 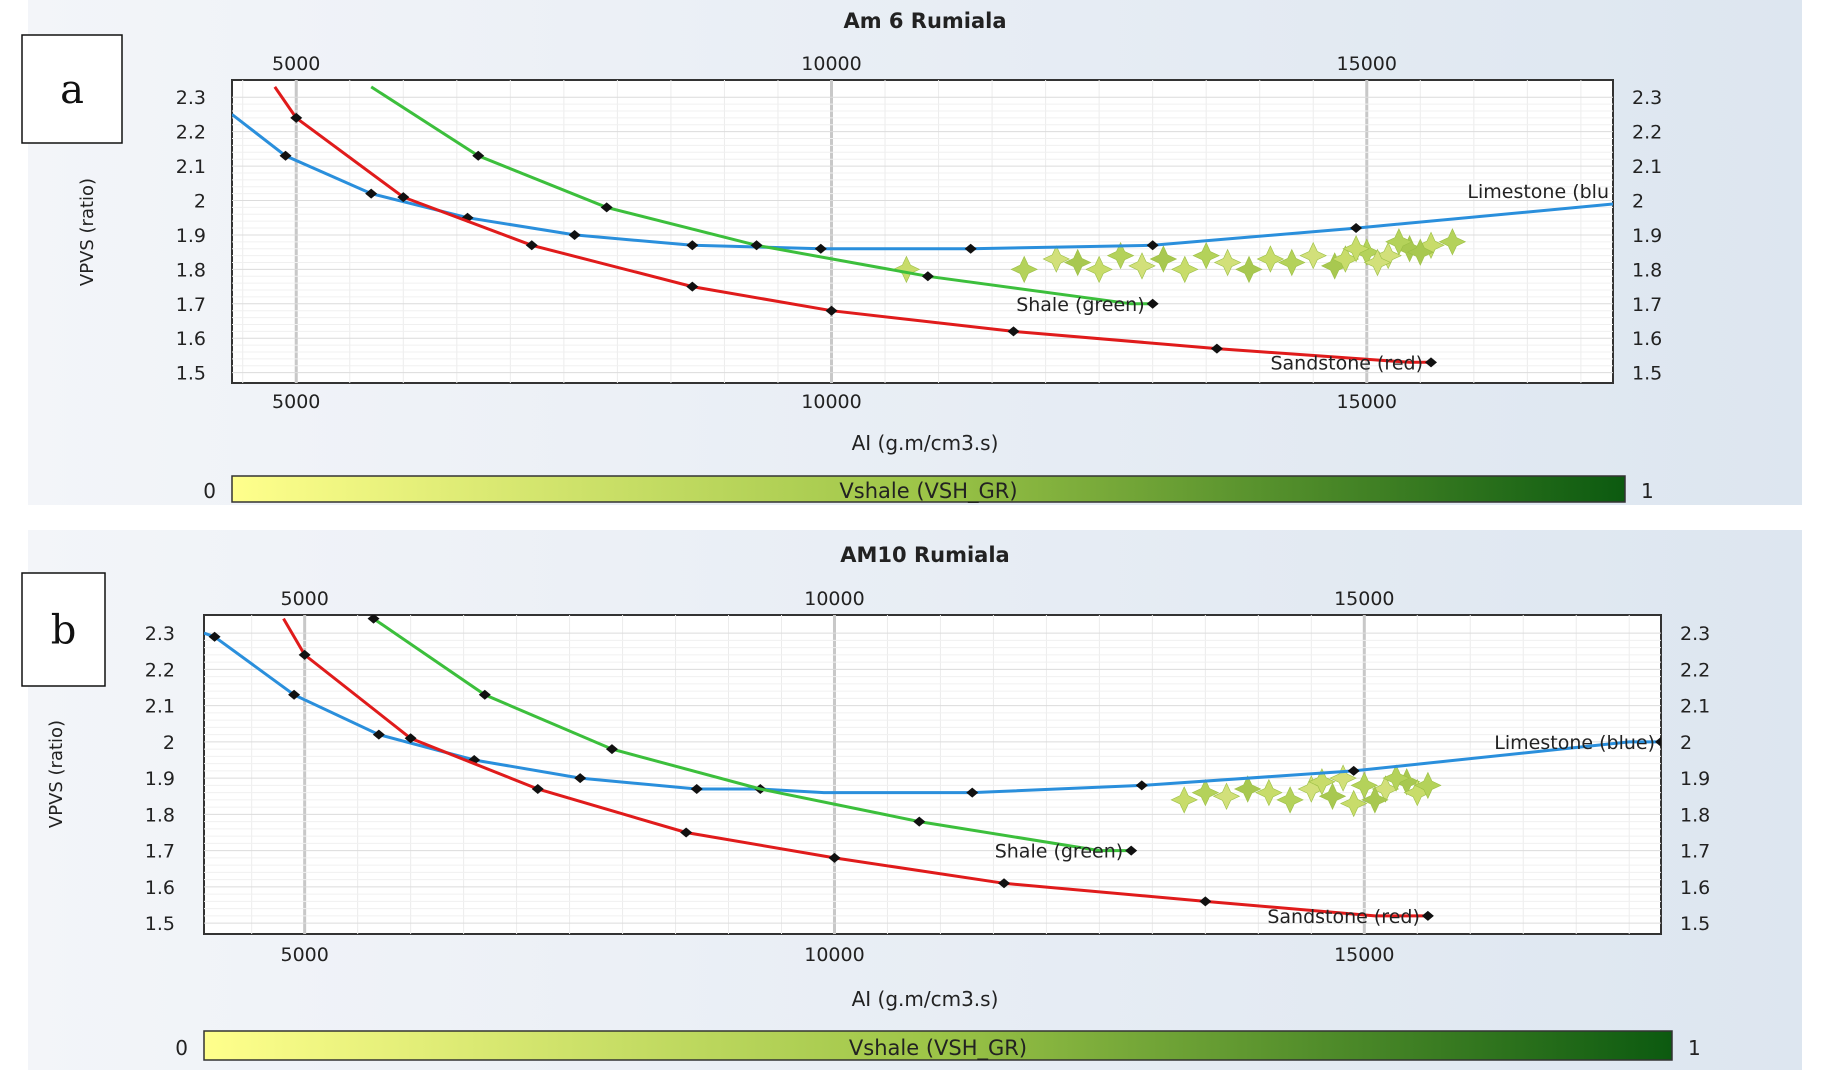 What do you see at coordinates (1343, 917) in the screenshot?
I see `series-label-sandstone: Sandstone (red)` at bounding box center [1343, 917].